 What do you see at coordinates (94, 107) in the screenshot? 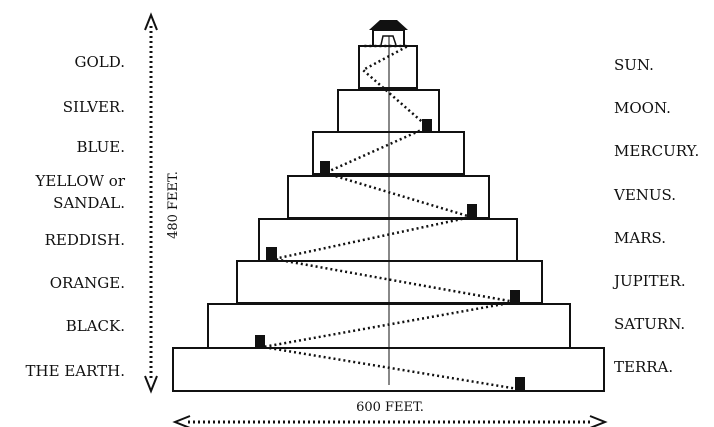
I see `left-label-silver: SILVER.` at bounding box center [94, 107].